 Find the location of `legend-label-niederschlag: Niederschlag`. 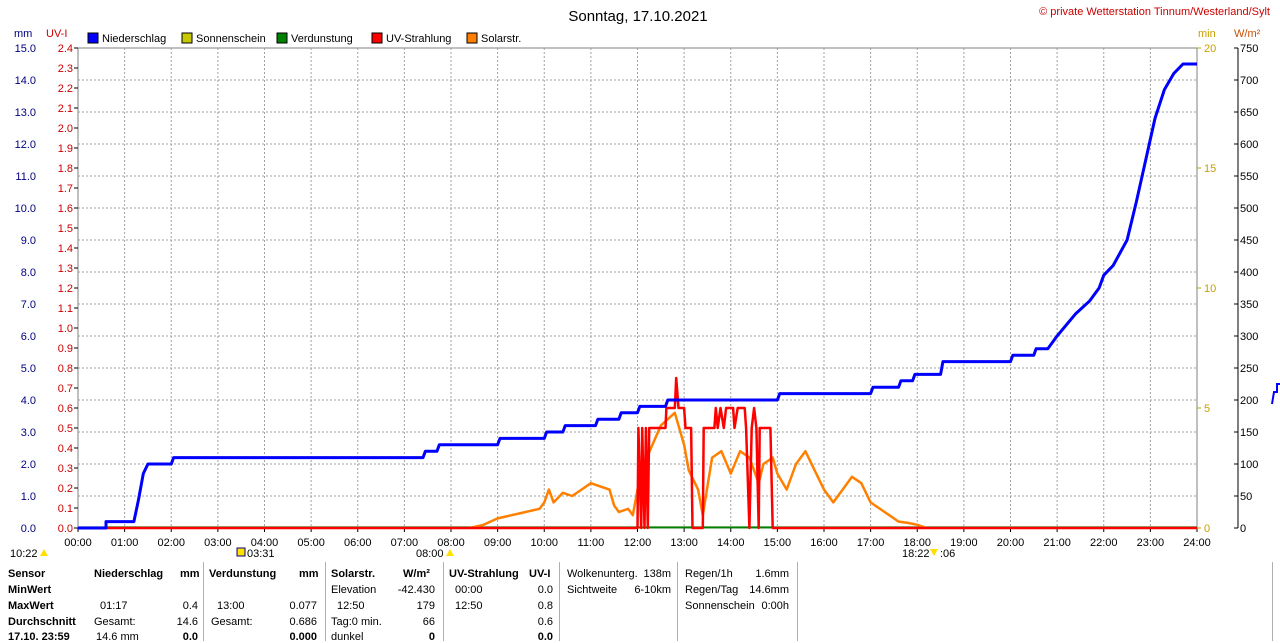

legend-label-niederschlag: Niederschlag is located at coordinates (134, 39).